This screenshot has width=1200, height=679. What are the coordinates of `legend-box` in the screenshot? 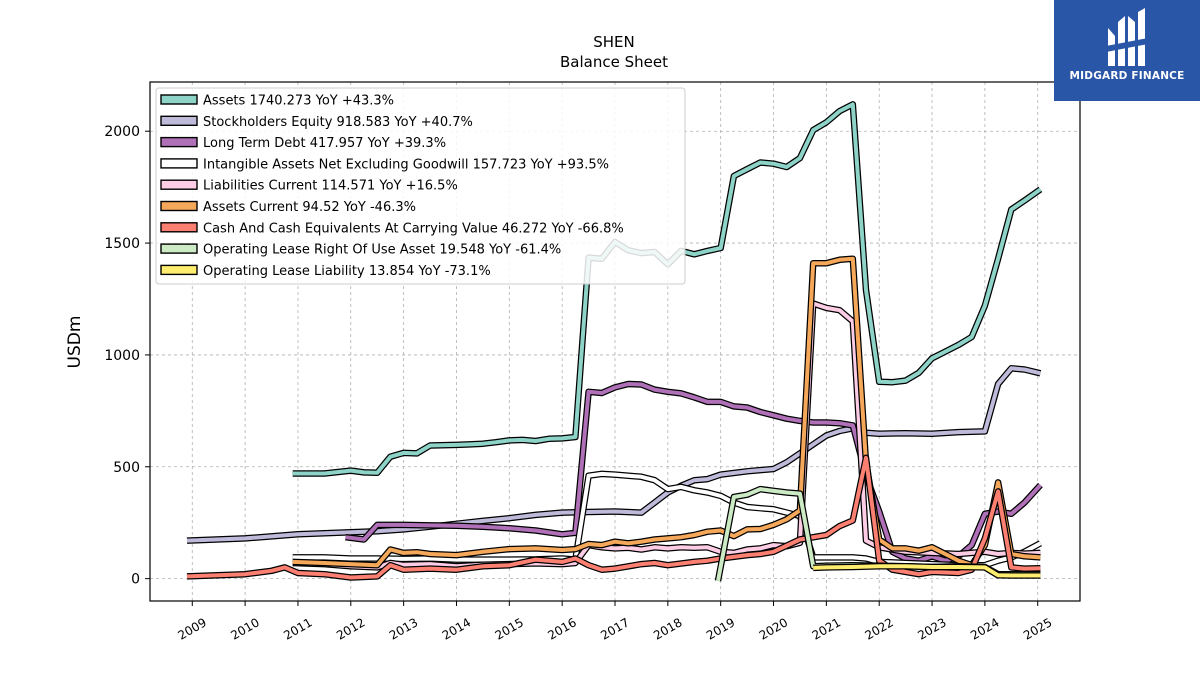 It's located at (420, 186).